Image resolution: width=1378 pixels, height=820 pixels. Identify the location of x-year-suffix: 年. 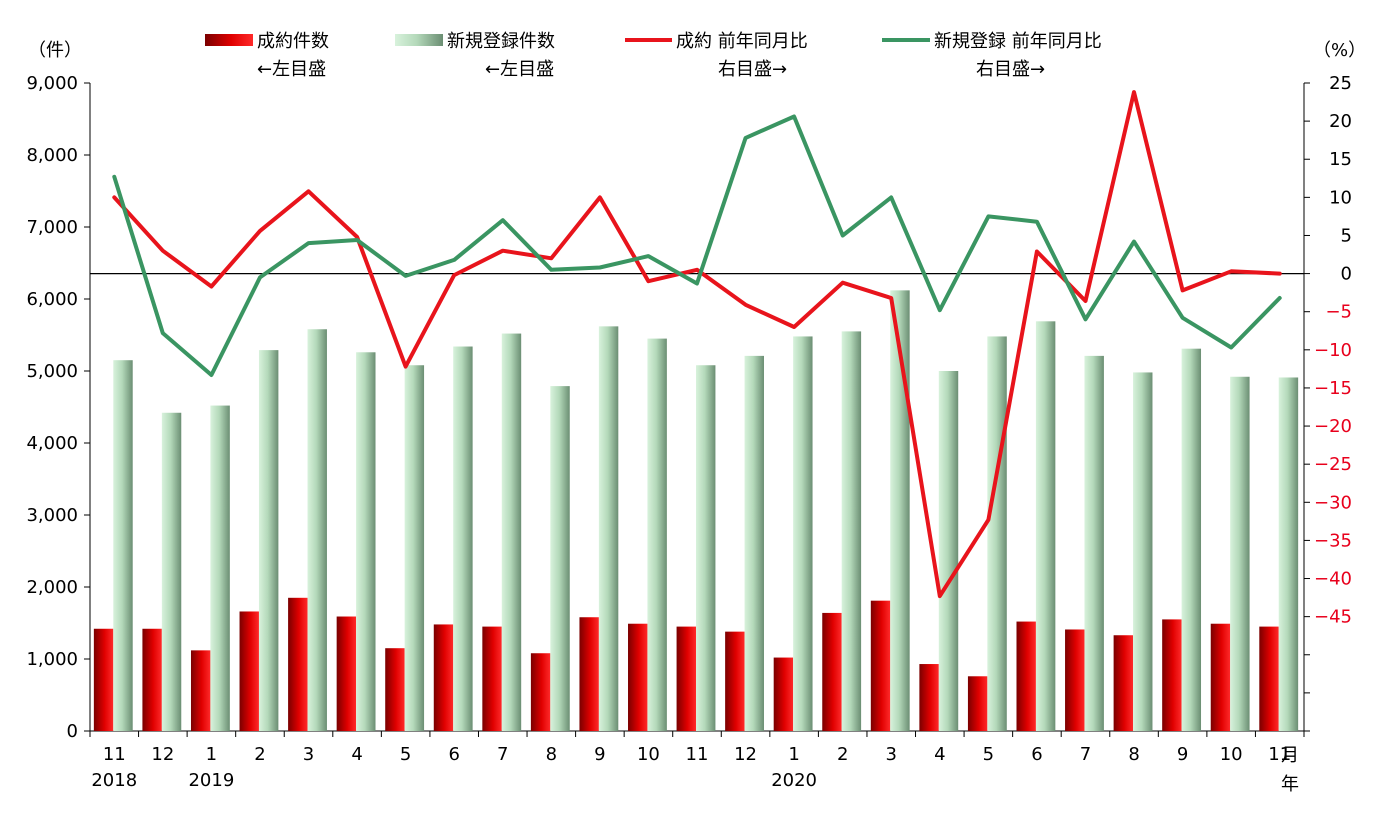
(1290, 784).